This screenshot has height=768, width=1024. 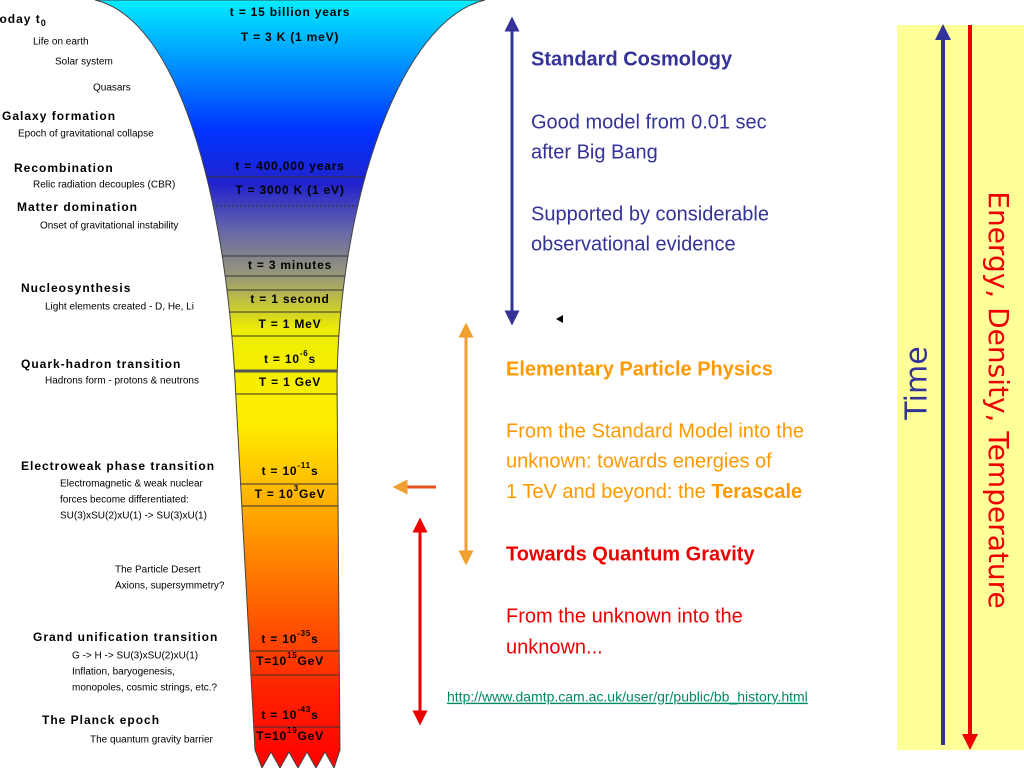 What do you see at coordinates (304, 353) in the screenshot?
I see `label-sup: -6` at bounding box center [304, 353].